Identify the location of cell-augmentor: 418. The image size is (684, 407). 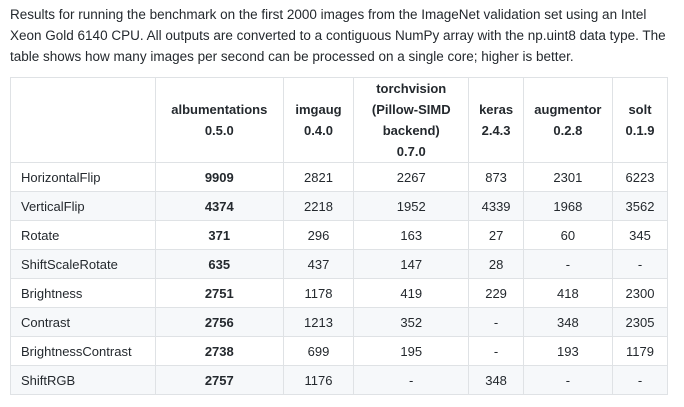
(568, 293).